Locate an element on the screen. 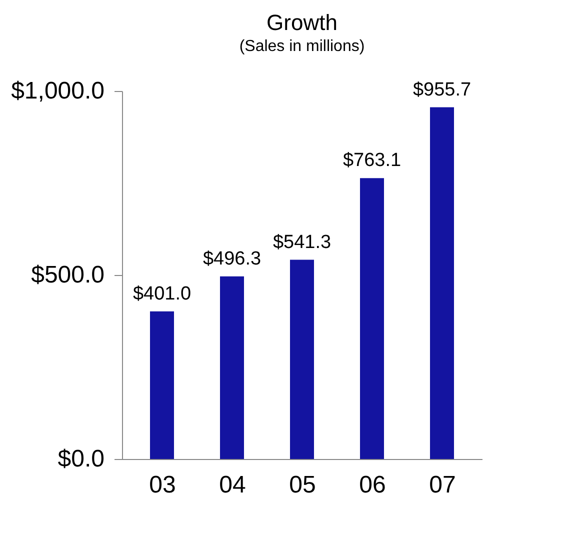 The image size is (582, 558). data-label: $763.1 is located at coordinates (372, 161).